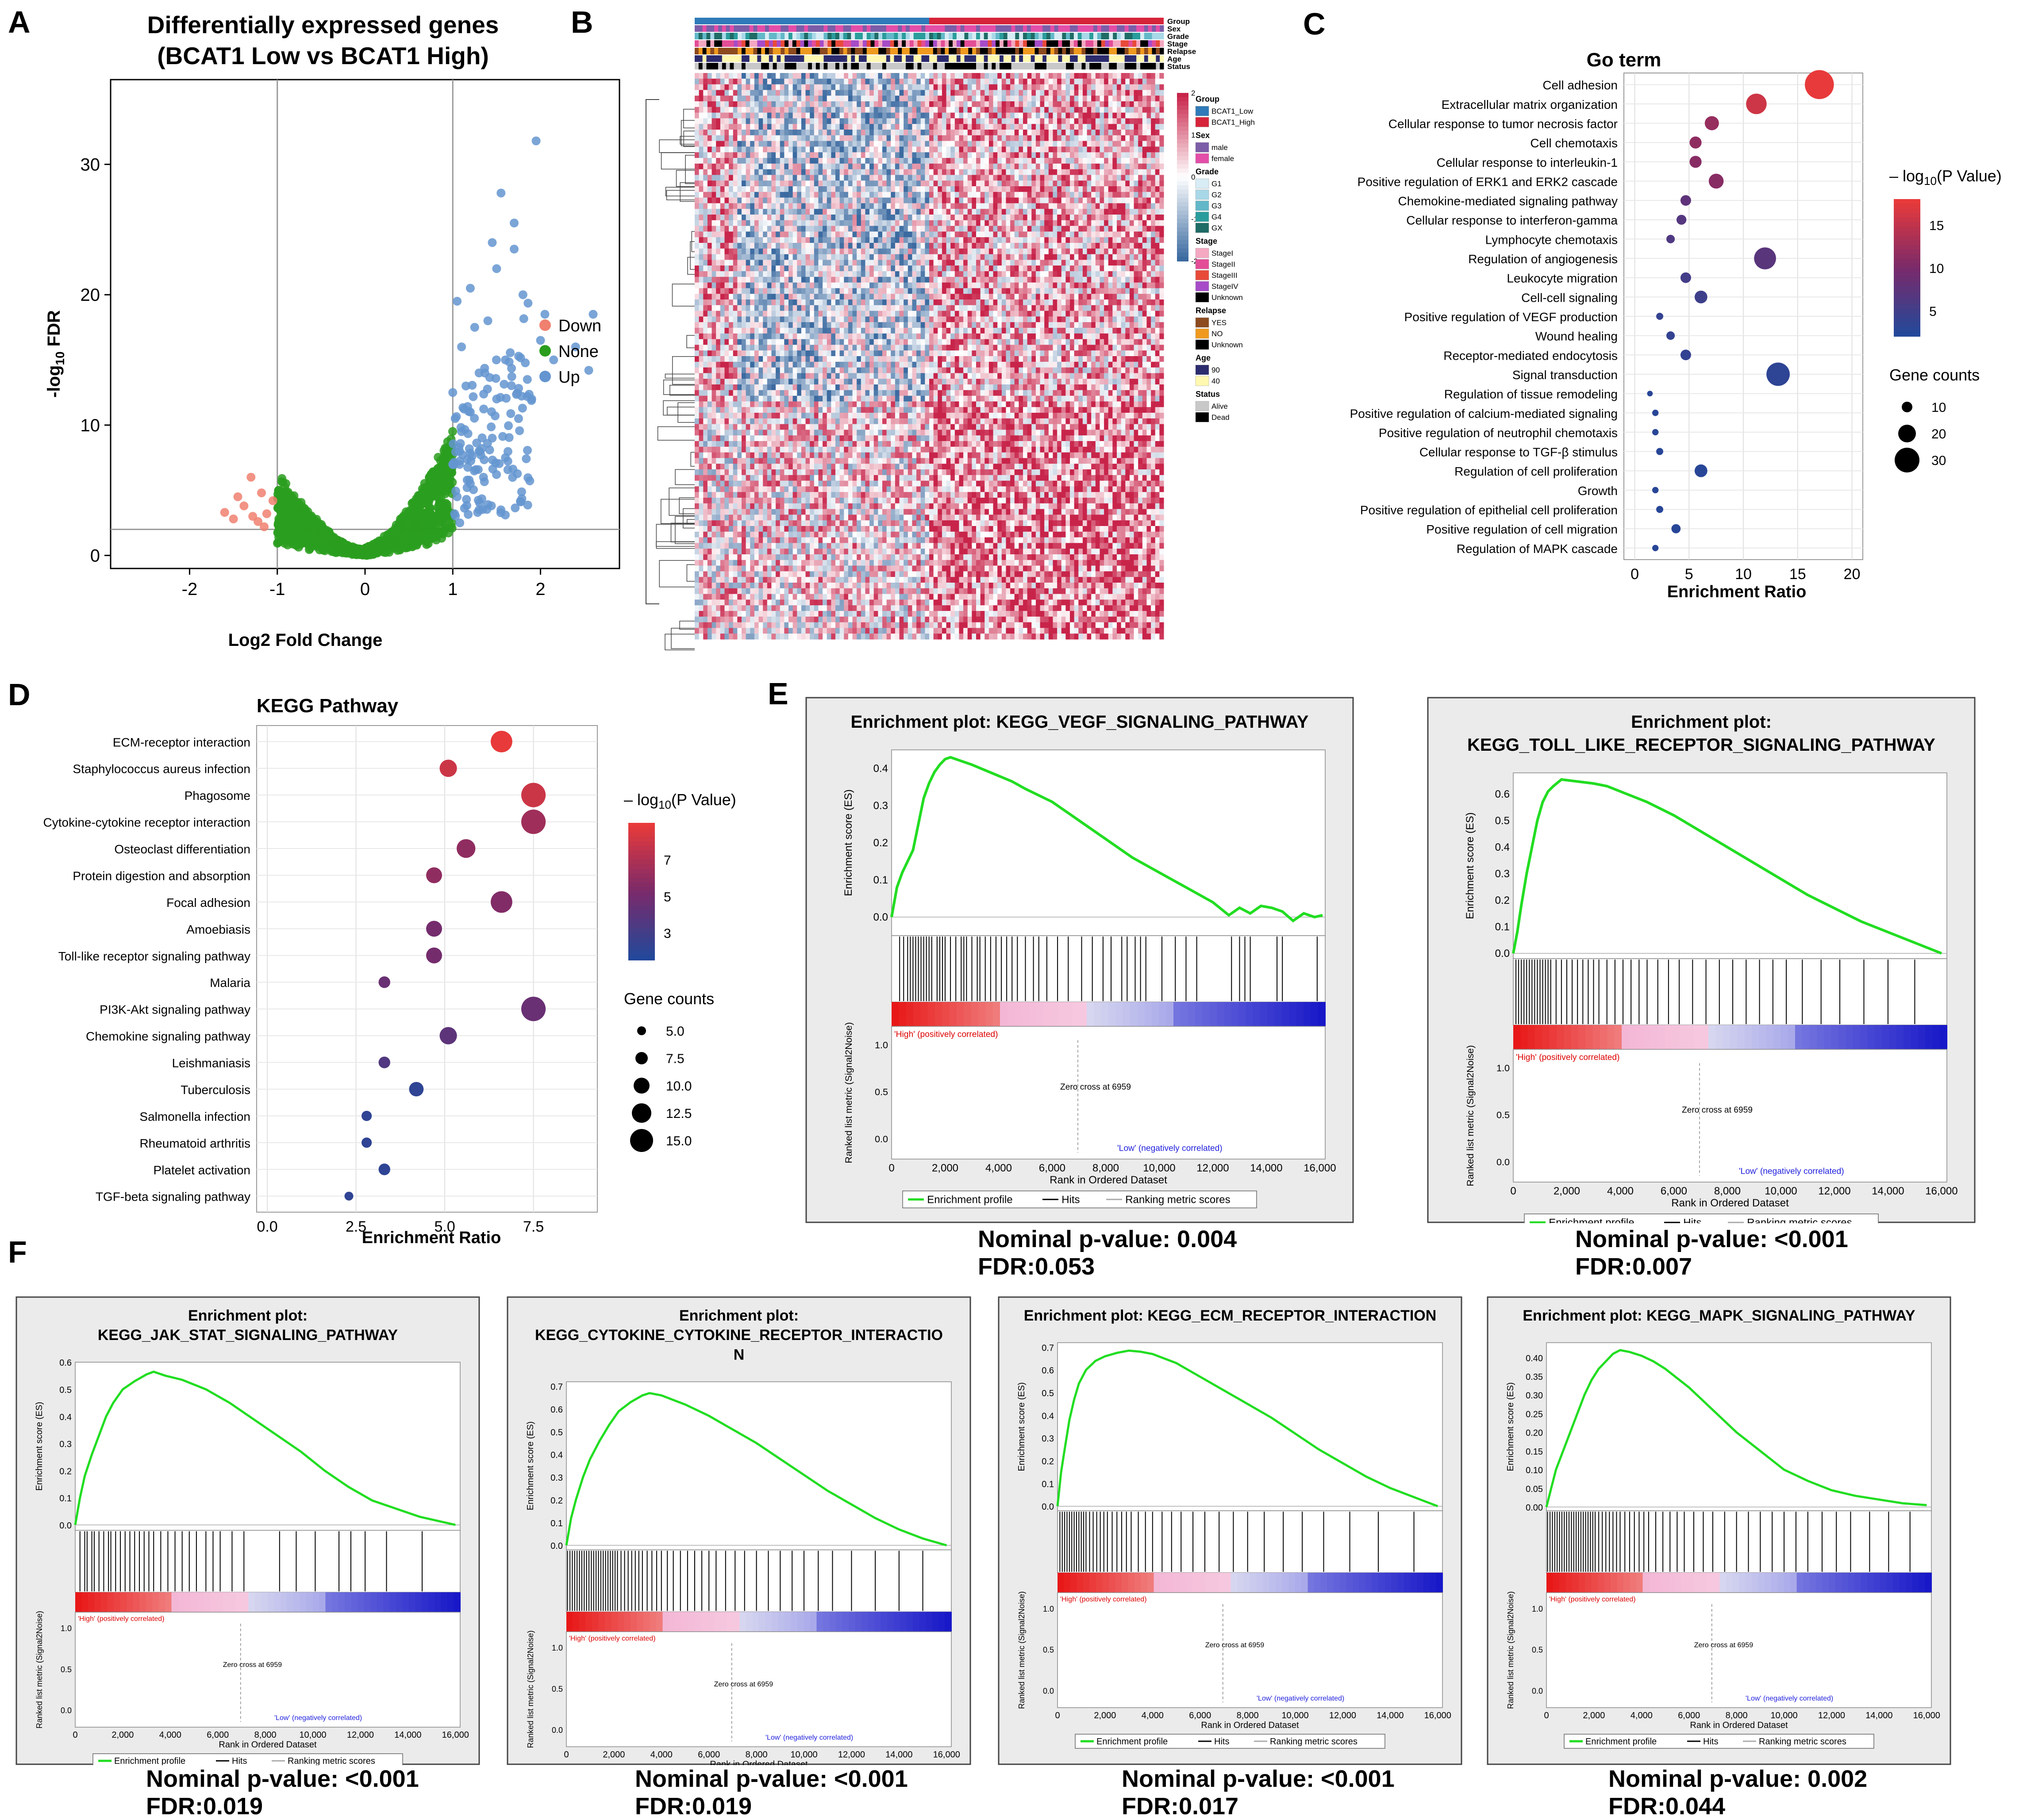 The height and width of the screenshot is (1820, 2019). I want to click on volcano-y-label-prefix: -log, so click(54, 382).